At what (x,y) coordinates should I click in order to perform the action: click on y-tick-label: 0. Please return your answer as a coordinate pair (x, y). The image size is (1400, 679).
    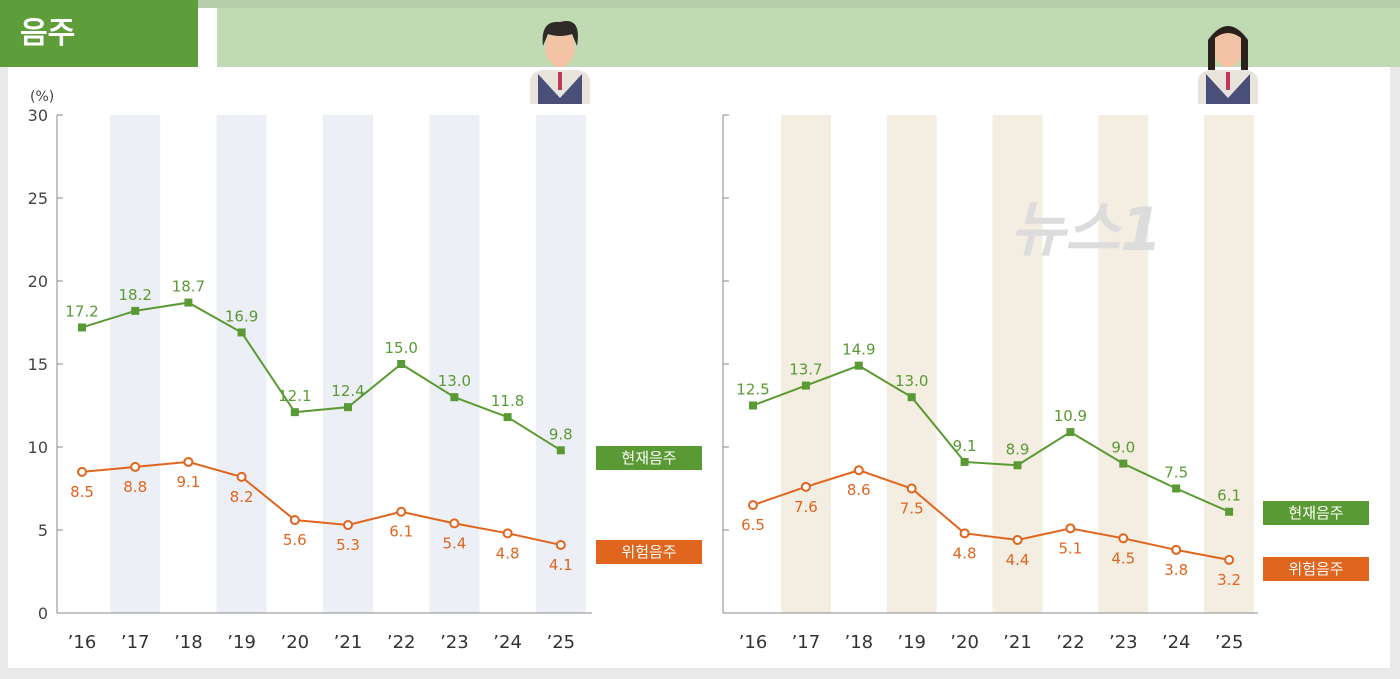
    Looking at the image, I should click on (43, 613).